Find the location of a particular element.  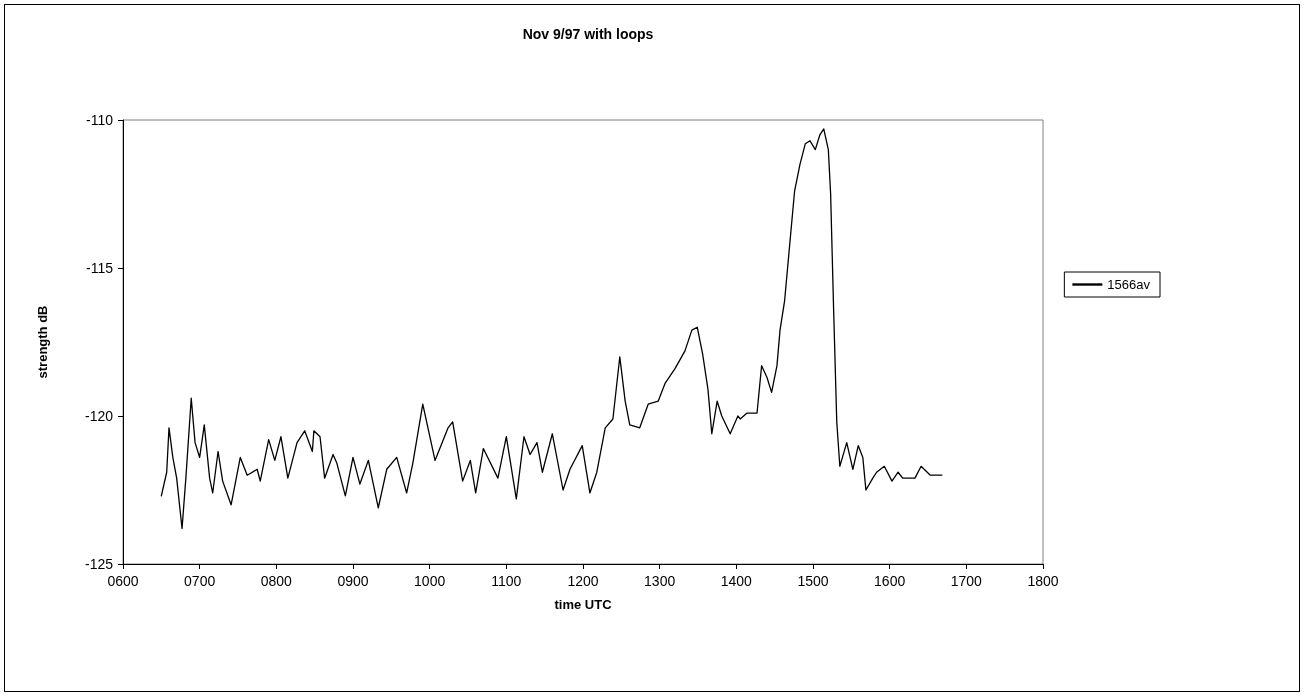

x-tick-label: 1300 is located at coordinates (660, 581).